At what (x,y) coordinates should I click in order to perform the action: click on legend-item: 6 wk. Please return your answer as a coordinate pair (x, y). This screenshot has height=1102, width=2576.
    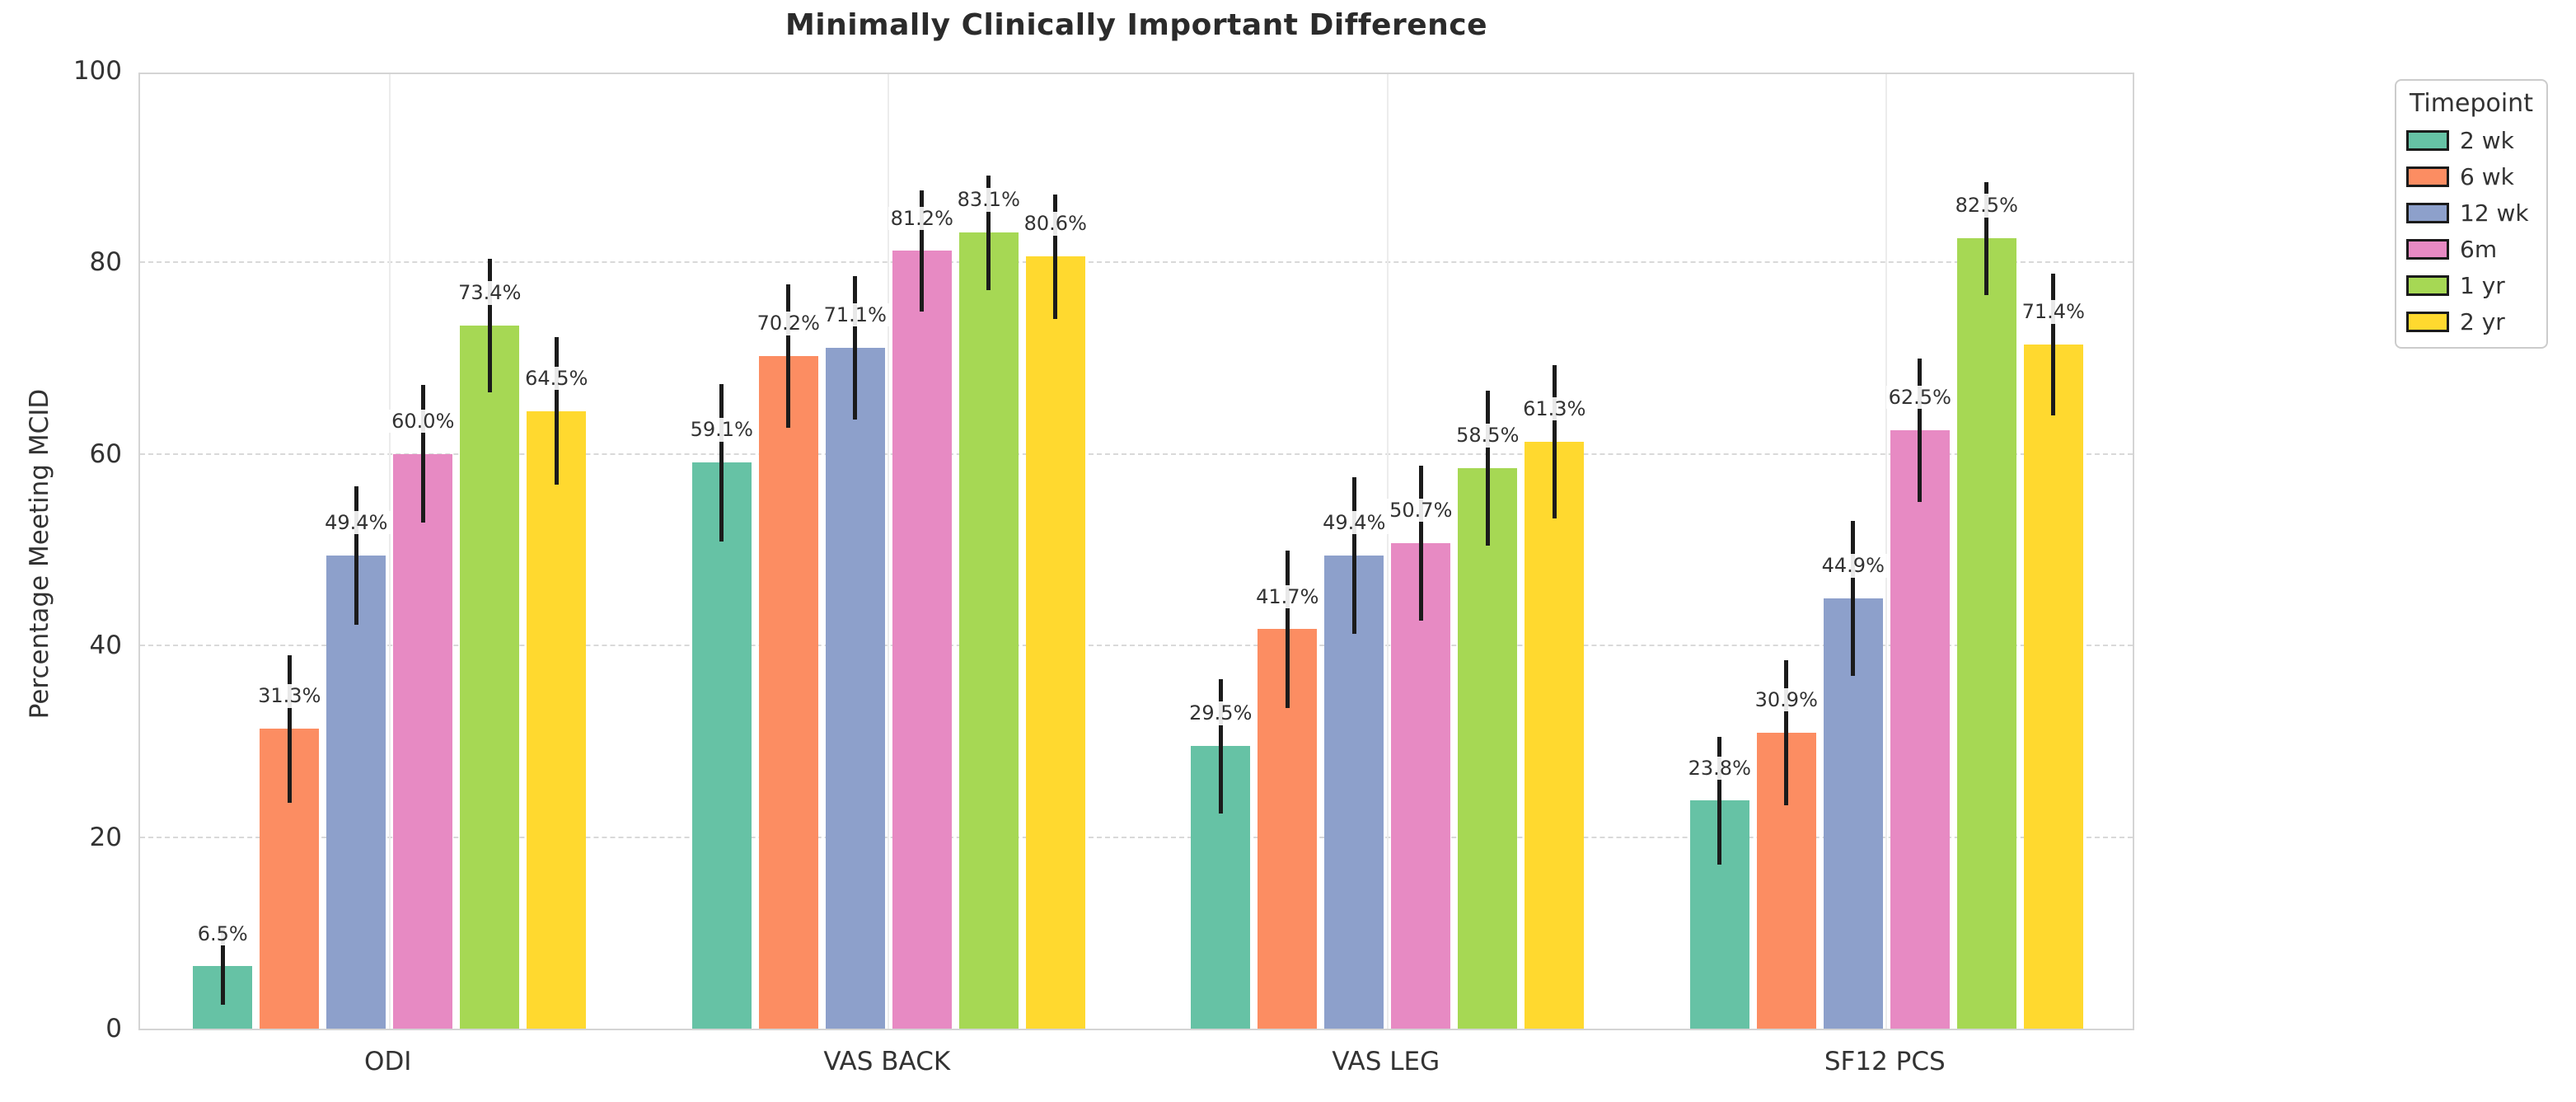
    Looking at the image, I should click on (2471, 176).